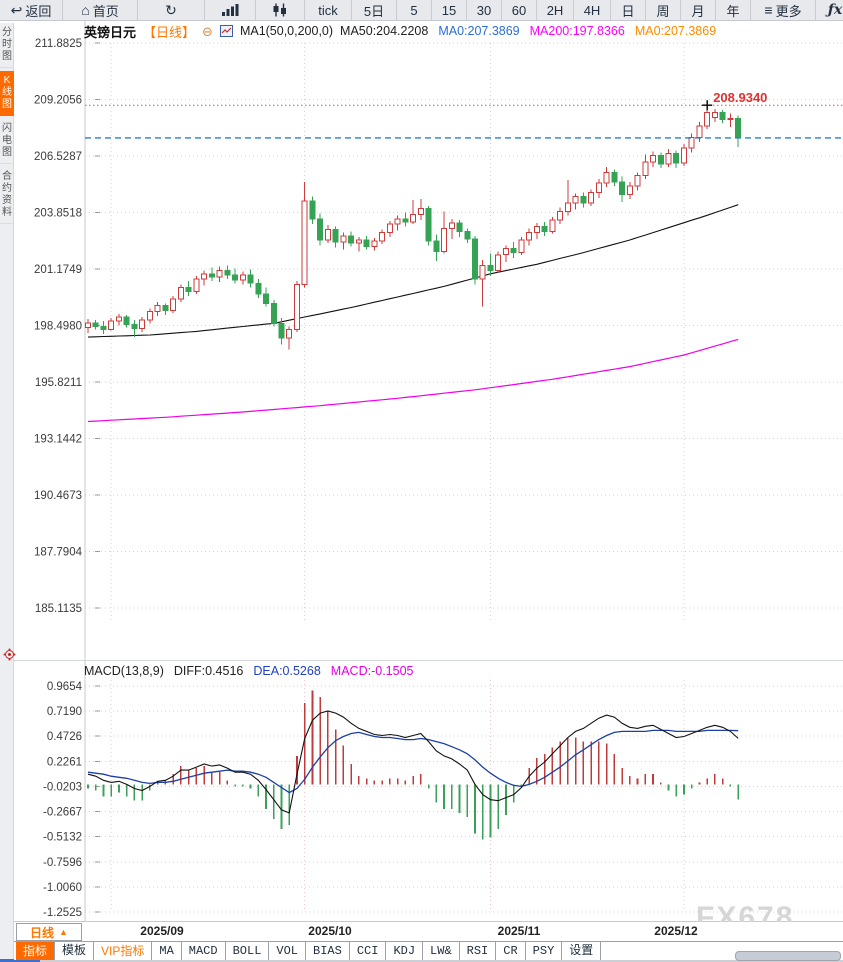  Describe the element at coordinates (592, 10) in the screenshot. I see `interval-4h-button: 4H` at that location.